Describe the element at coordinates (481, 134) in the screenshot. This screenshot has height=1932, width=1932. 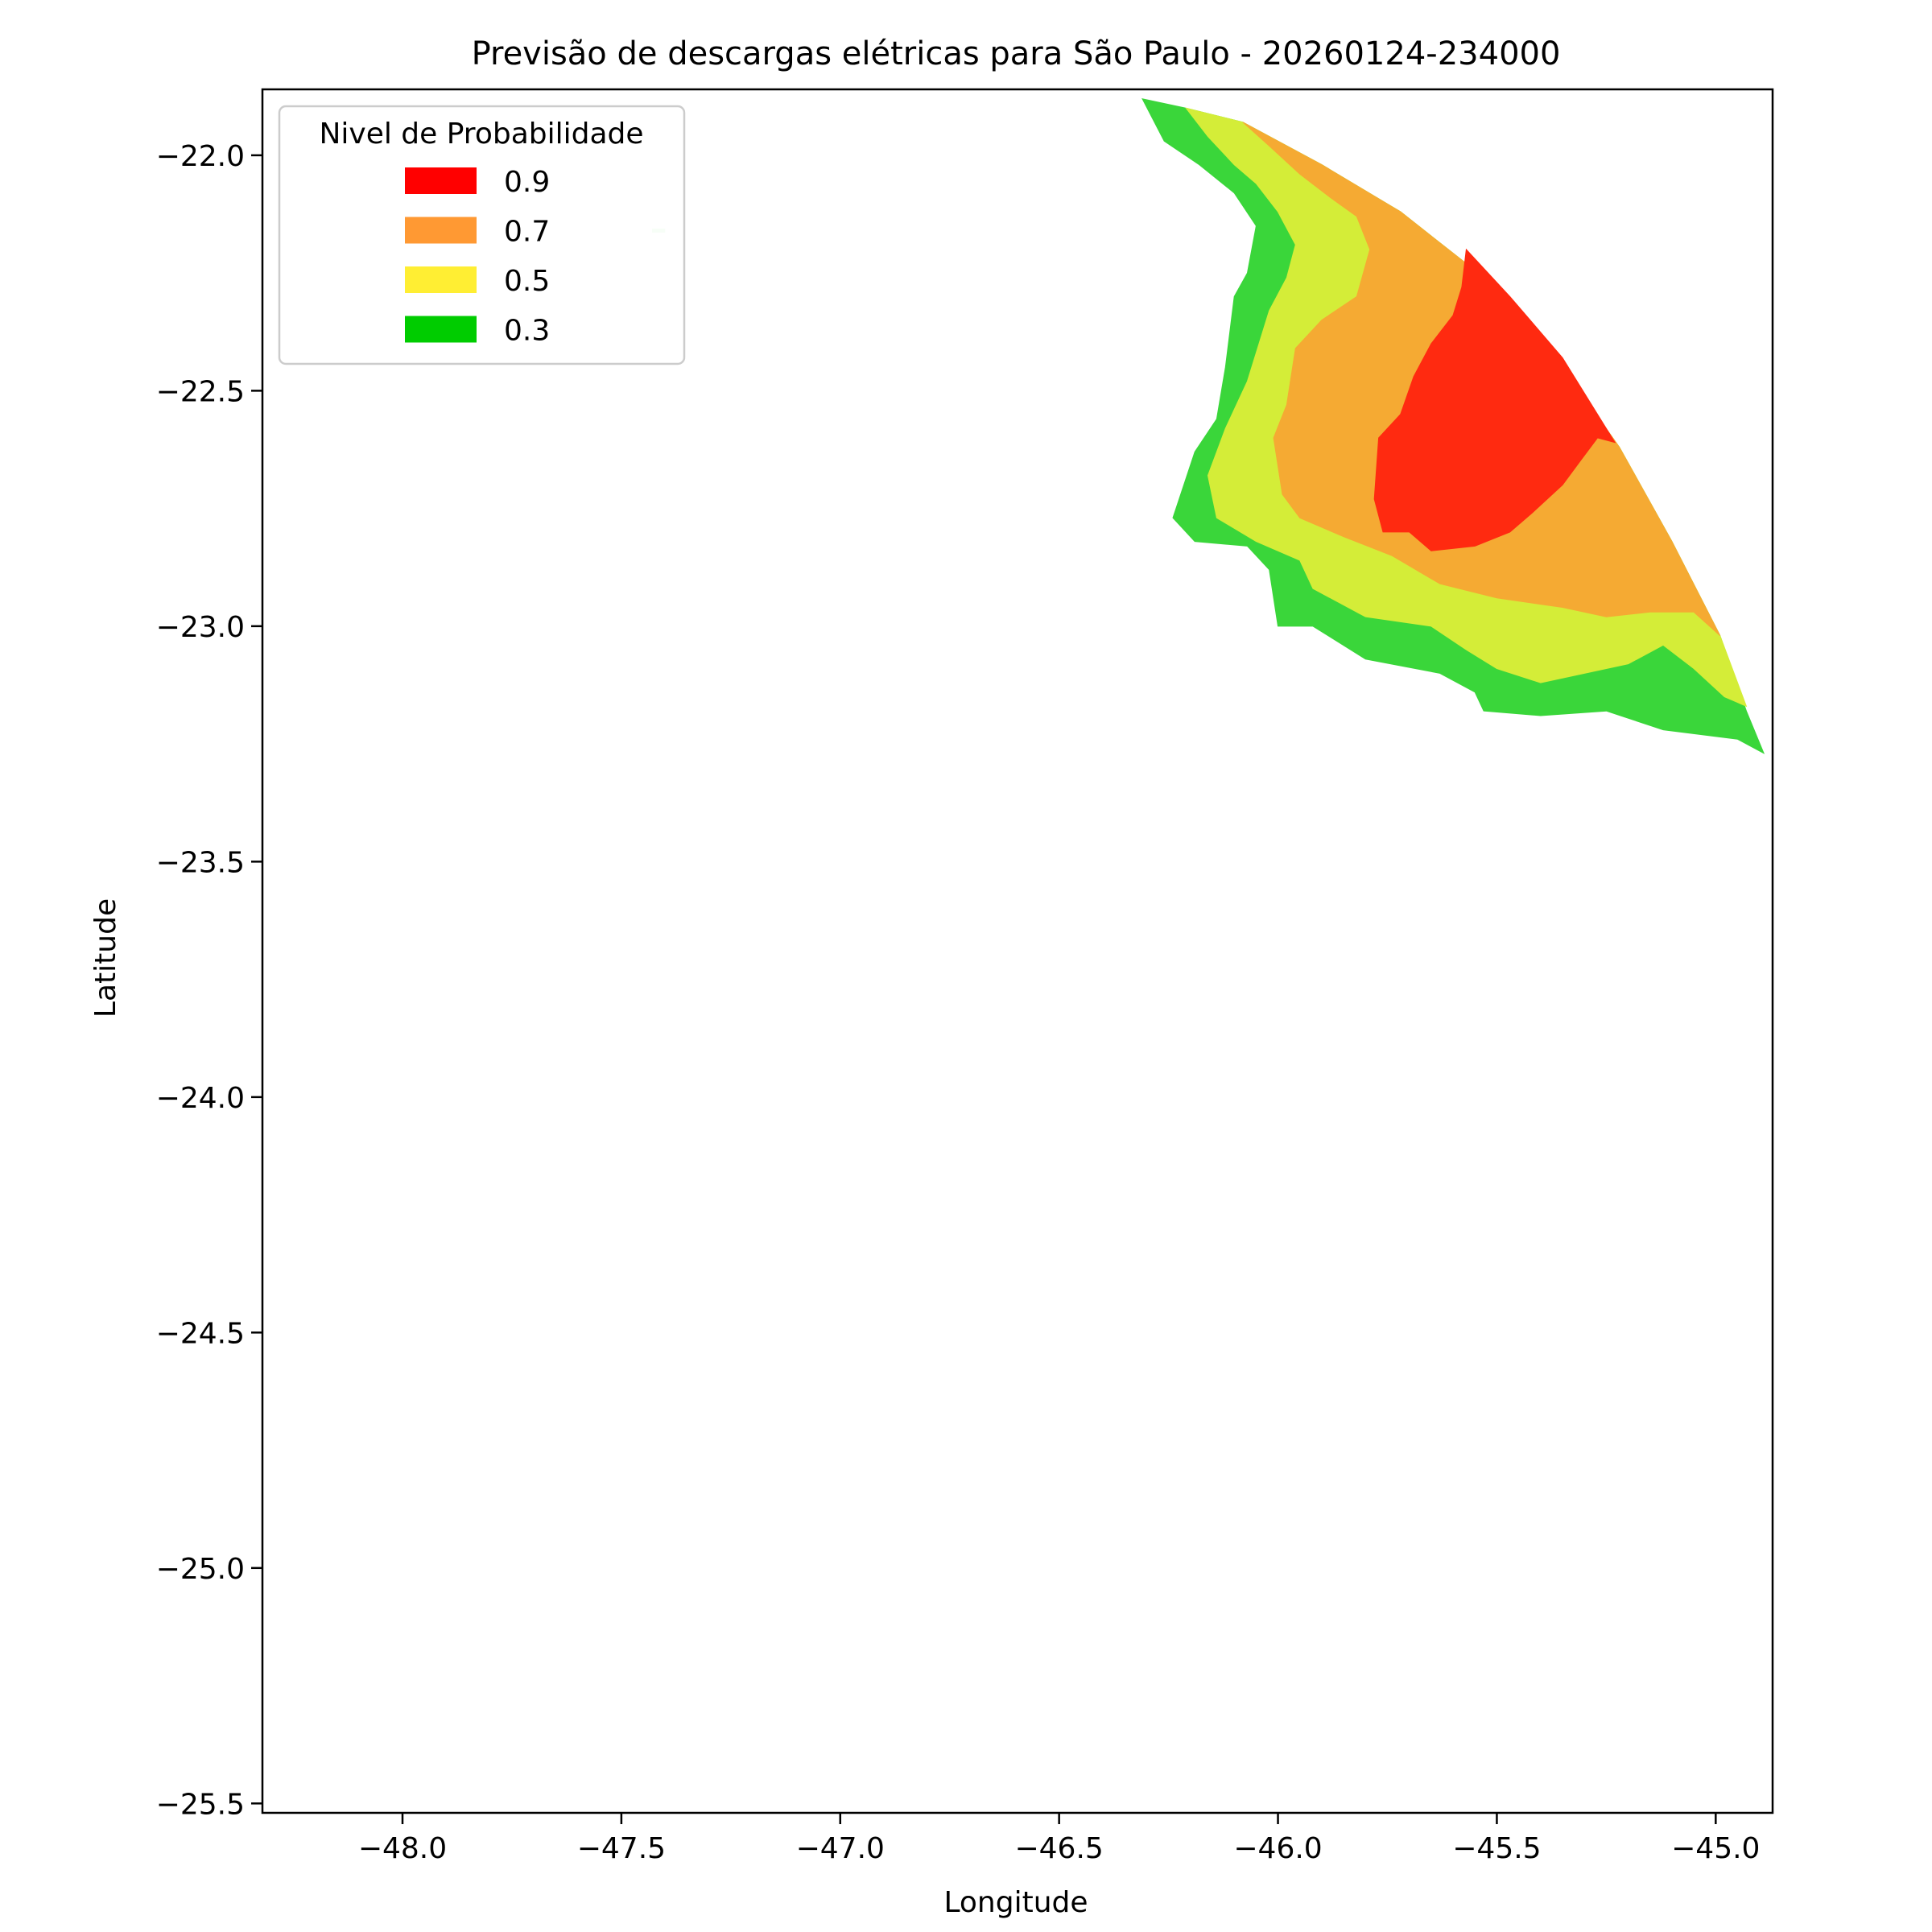
I see `legend-title: Nivel de Probabilidade` at that location.